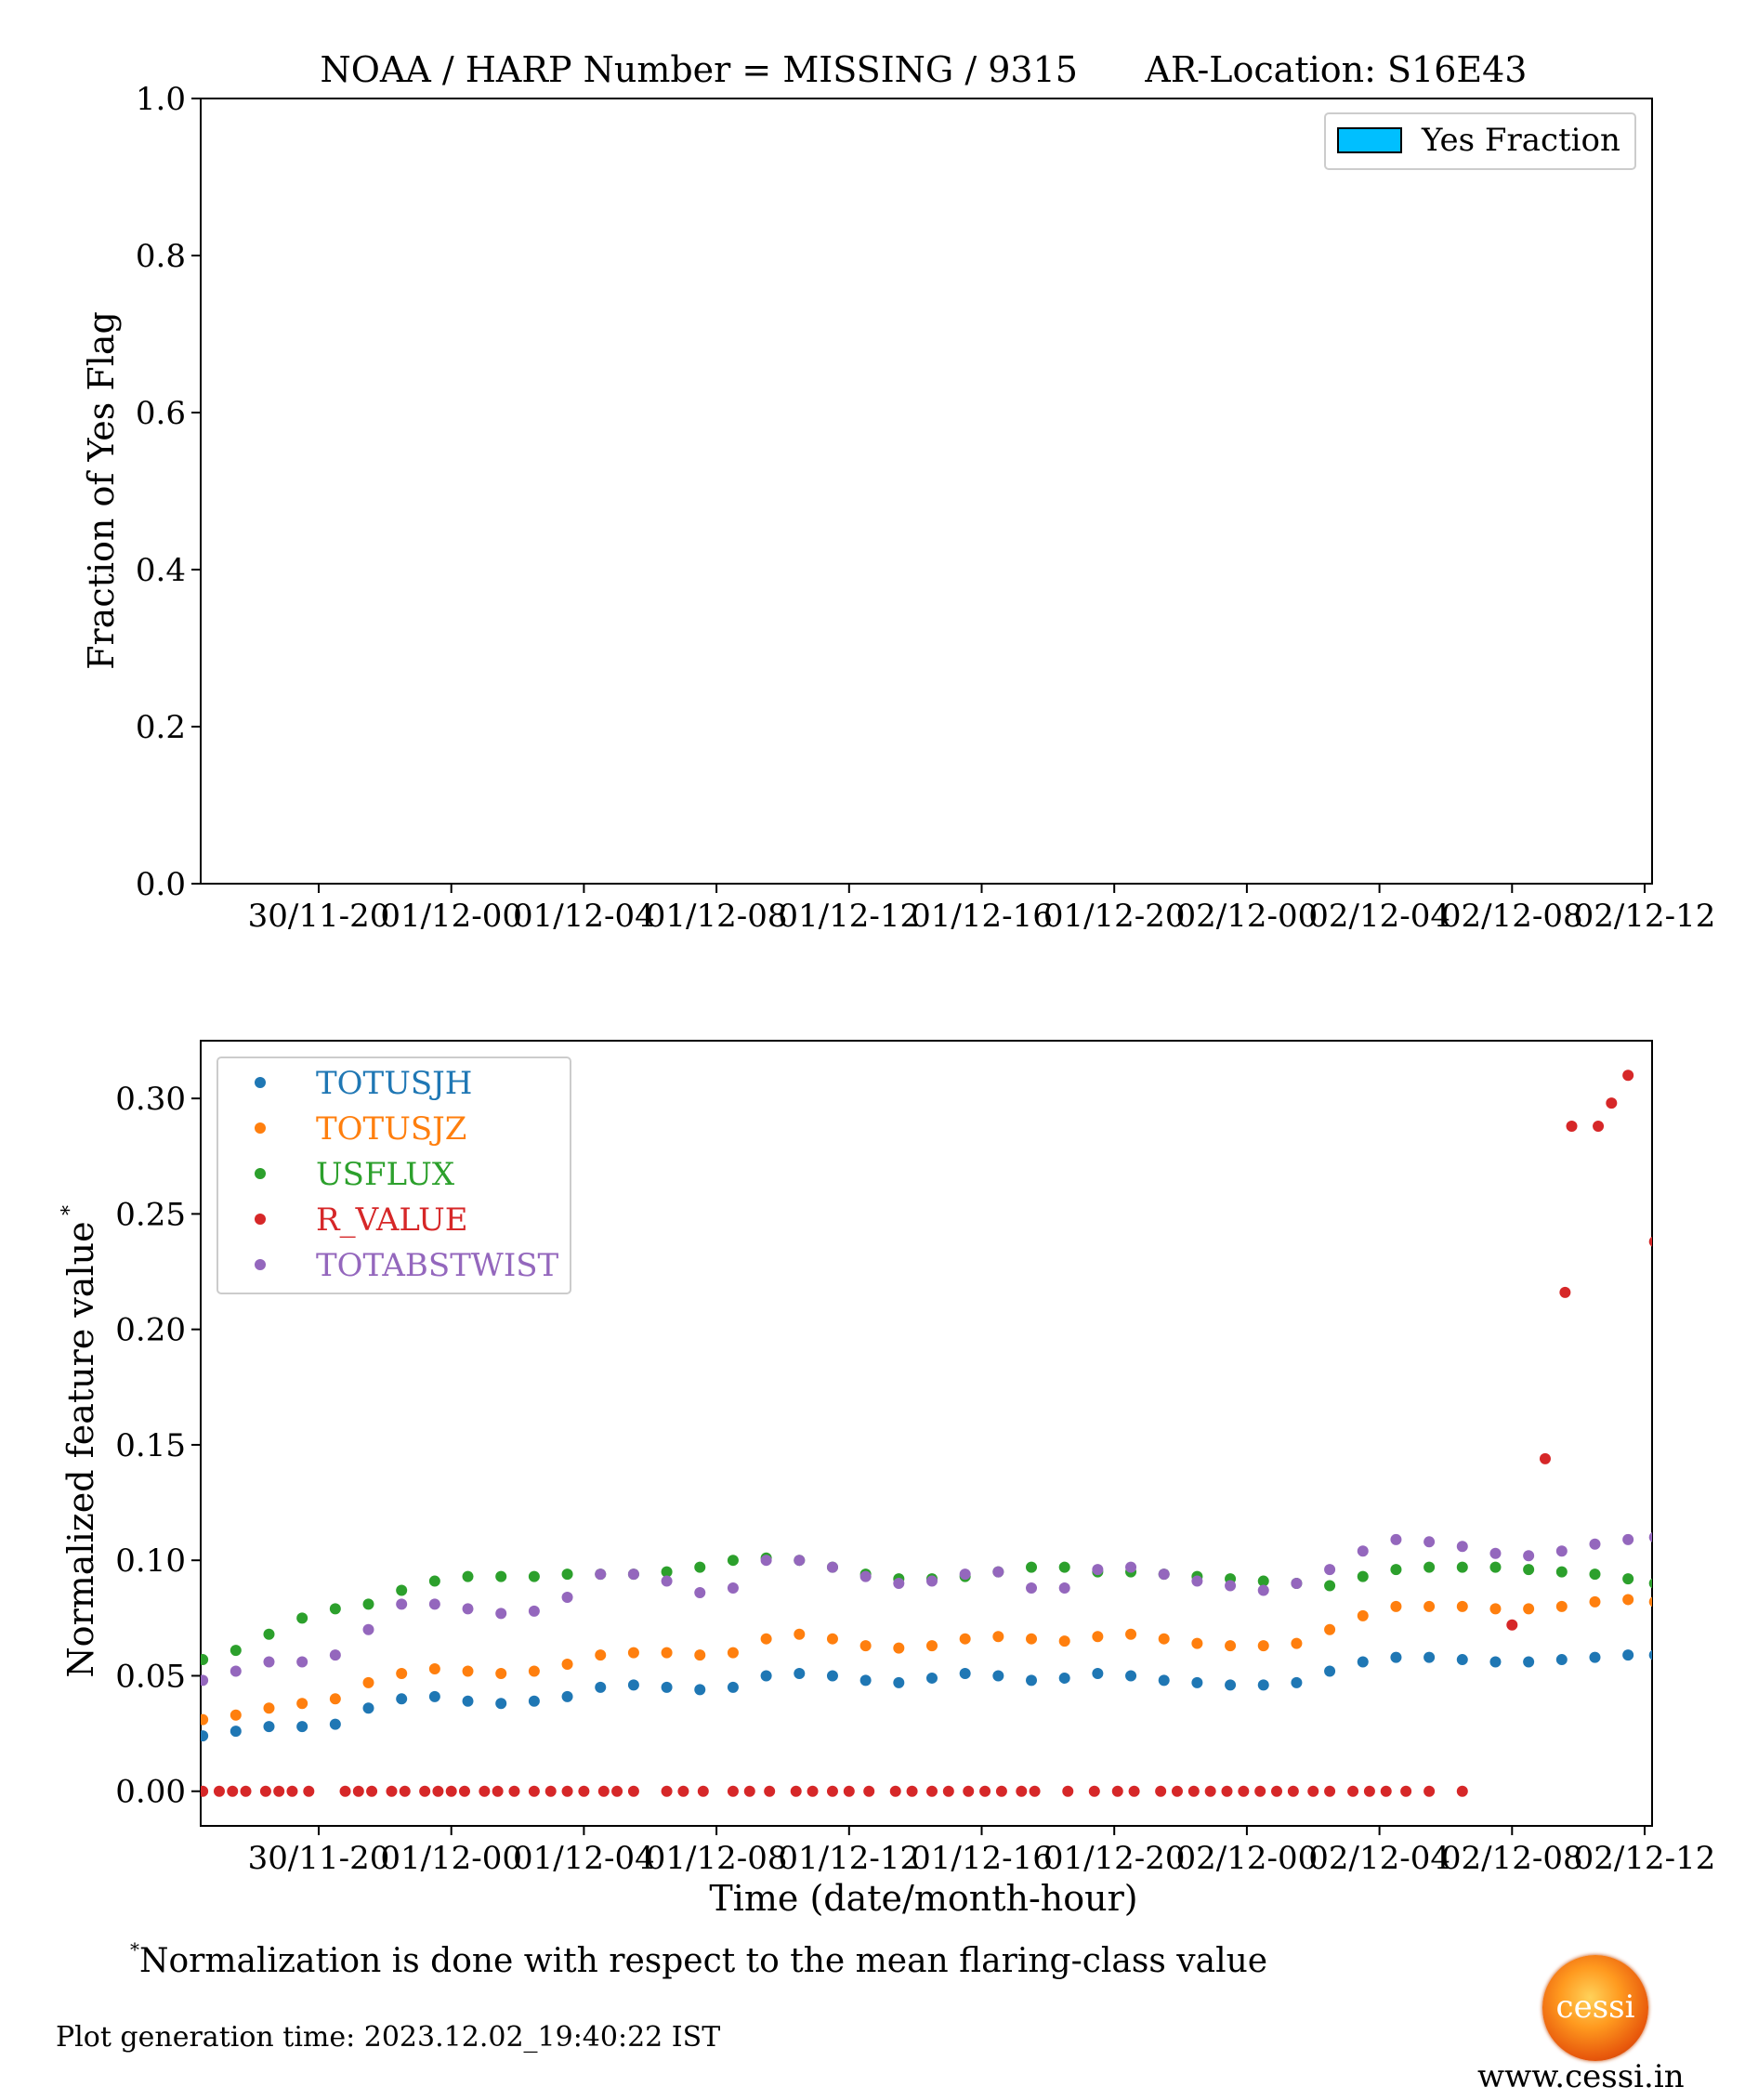 The width and height of the screenshot is (1758, 2100). What do you see at coordinates (1369, 140) in the screenshot?
I see `yes-fraction-swatch` at bounding box center [1369, 140].